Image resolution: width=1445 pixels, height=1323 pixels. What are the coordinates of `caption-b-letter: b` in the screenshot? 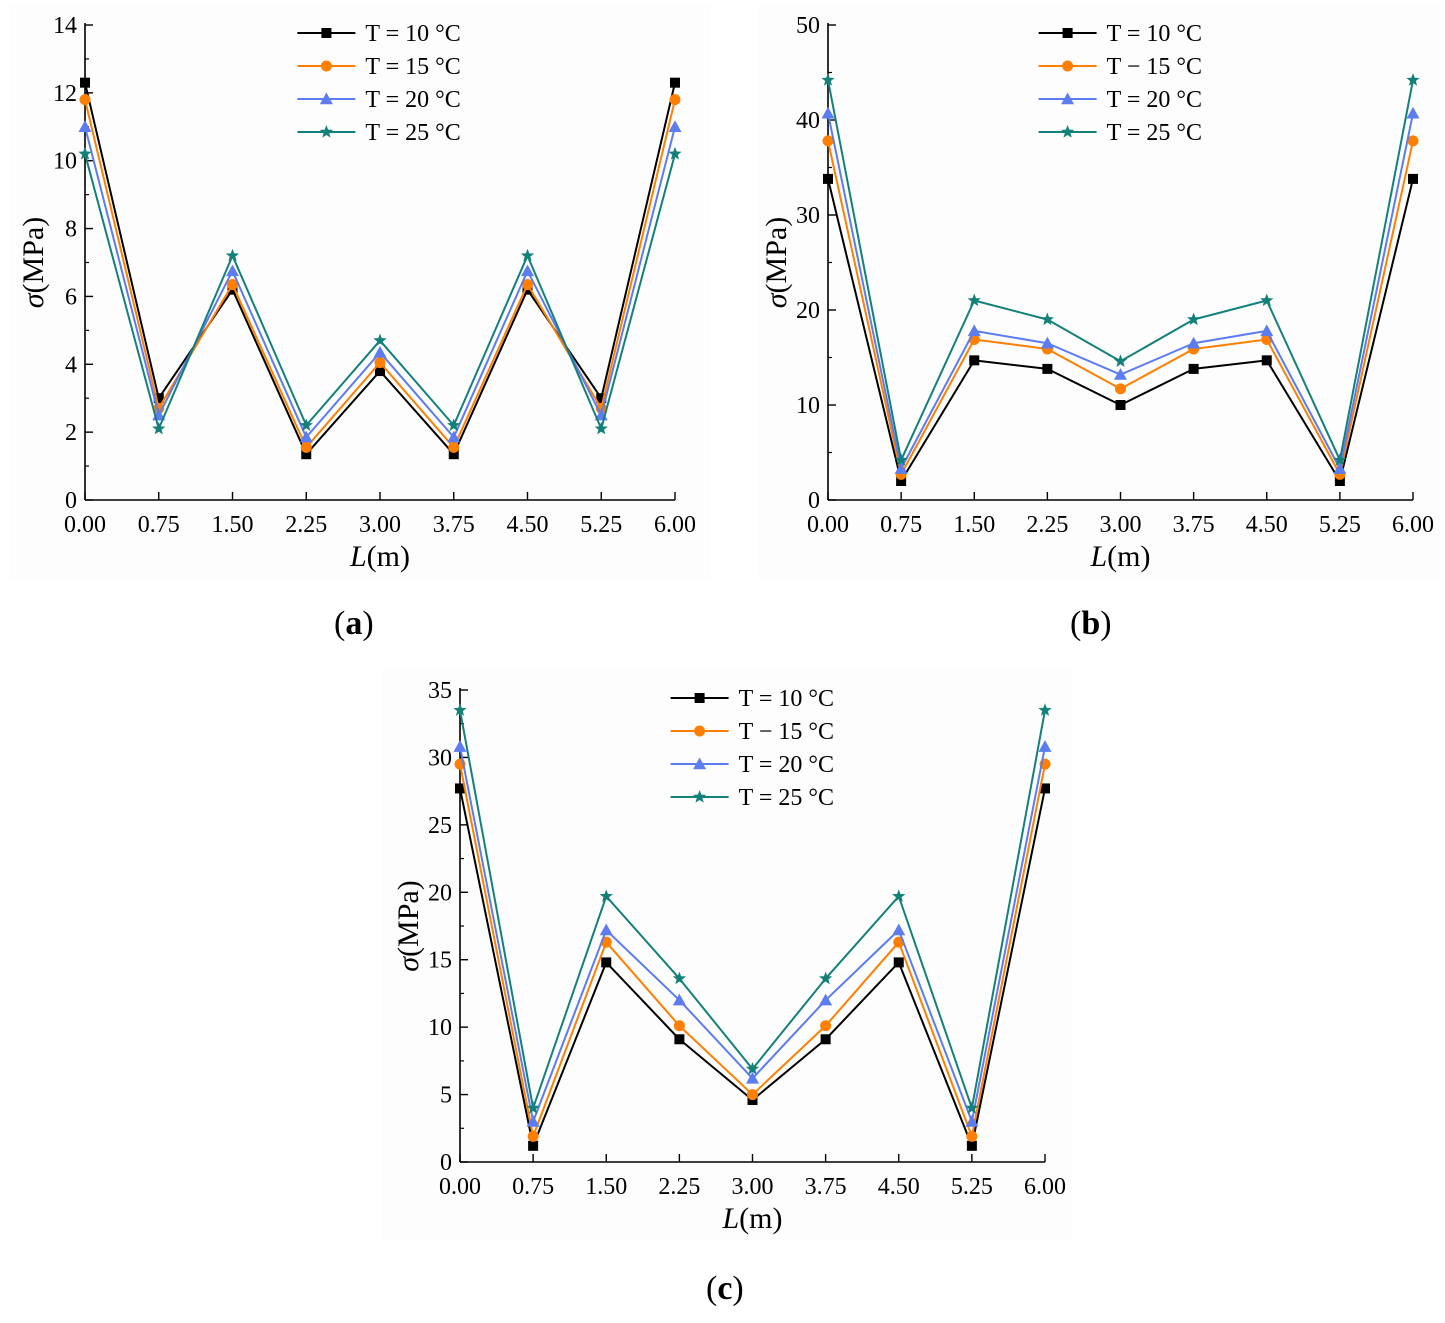 It's located at (1091, 623).